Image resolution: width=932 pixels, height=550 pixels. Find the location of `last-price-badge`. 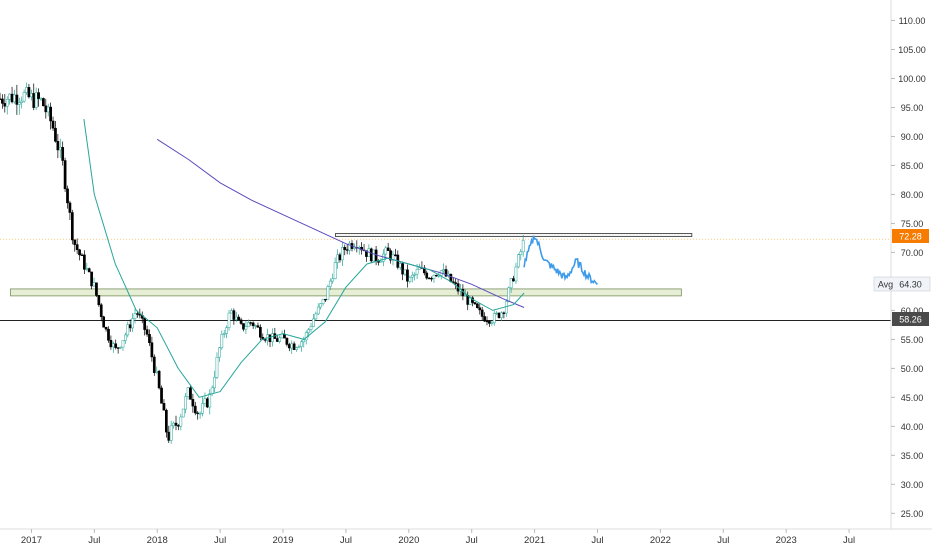

last-price-badge is located at coordinates (910, 236).